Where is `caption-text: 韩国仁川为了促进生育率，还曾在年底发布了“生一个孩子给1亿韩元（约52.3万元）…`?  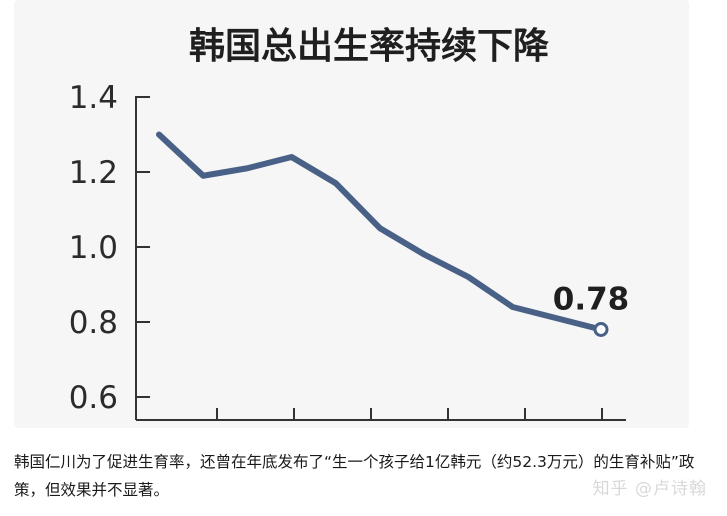 caption-text: 韩国仁川为了促进生育率，还曾在年底发布了“生一个孩子给1亿韩元（约52.3万元）… is located at coordinates (354, 476).